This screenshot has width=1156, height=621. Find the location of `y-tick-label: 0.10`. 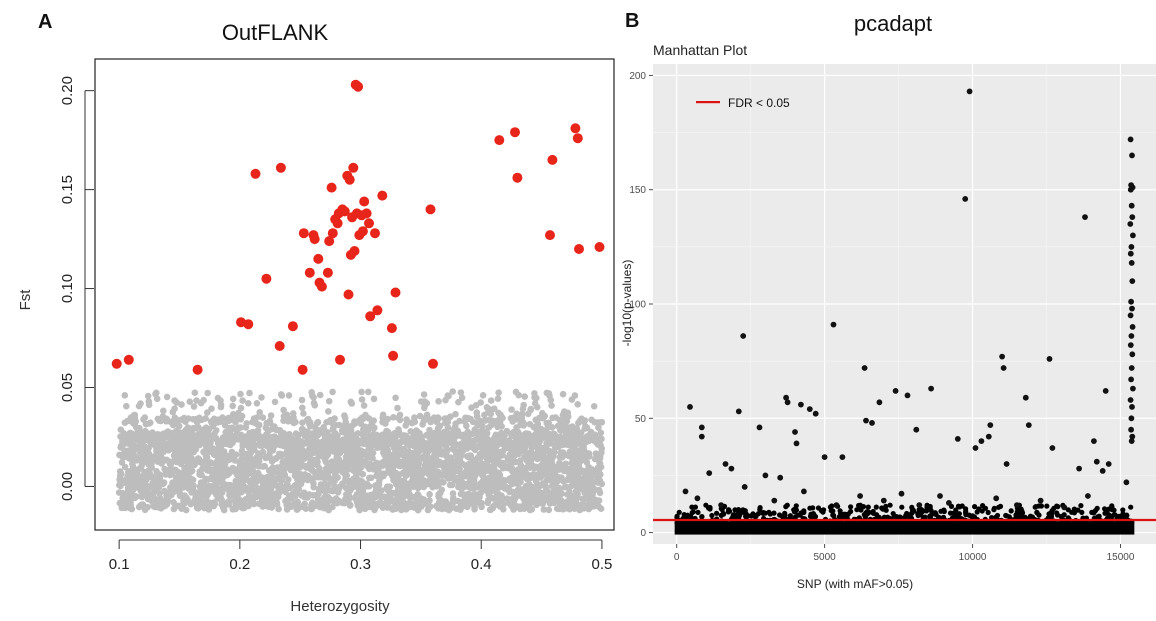

y-tick-label: 0.10 is located at coordinates (67, 288).